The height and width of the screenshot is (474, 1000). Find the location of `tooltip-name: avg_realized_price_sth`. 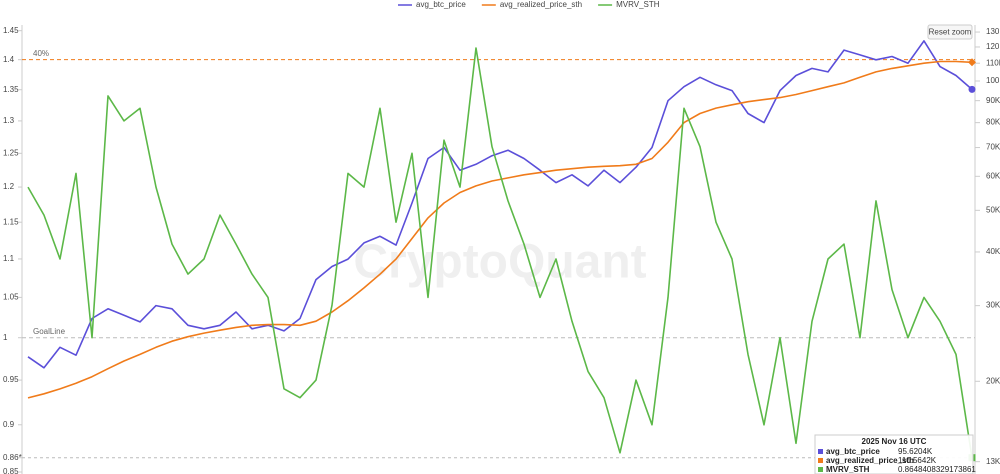

tooltip-name: avg_realized_price_sth is located at coordinates (870, 460).